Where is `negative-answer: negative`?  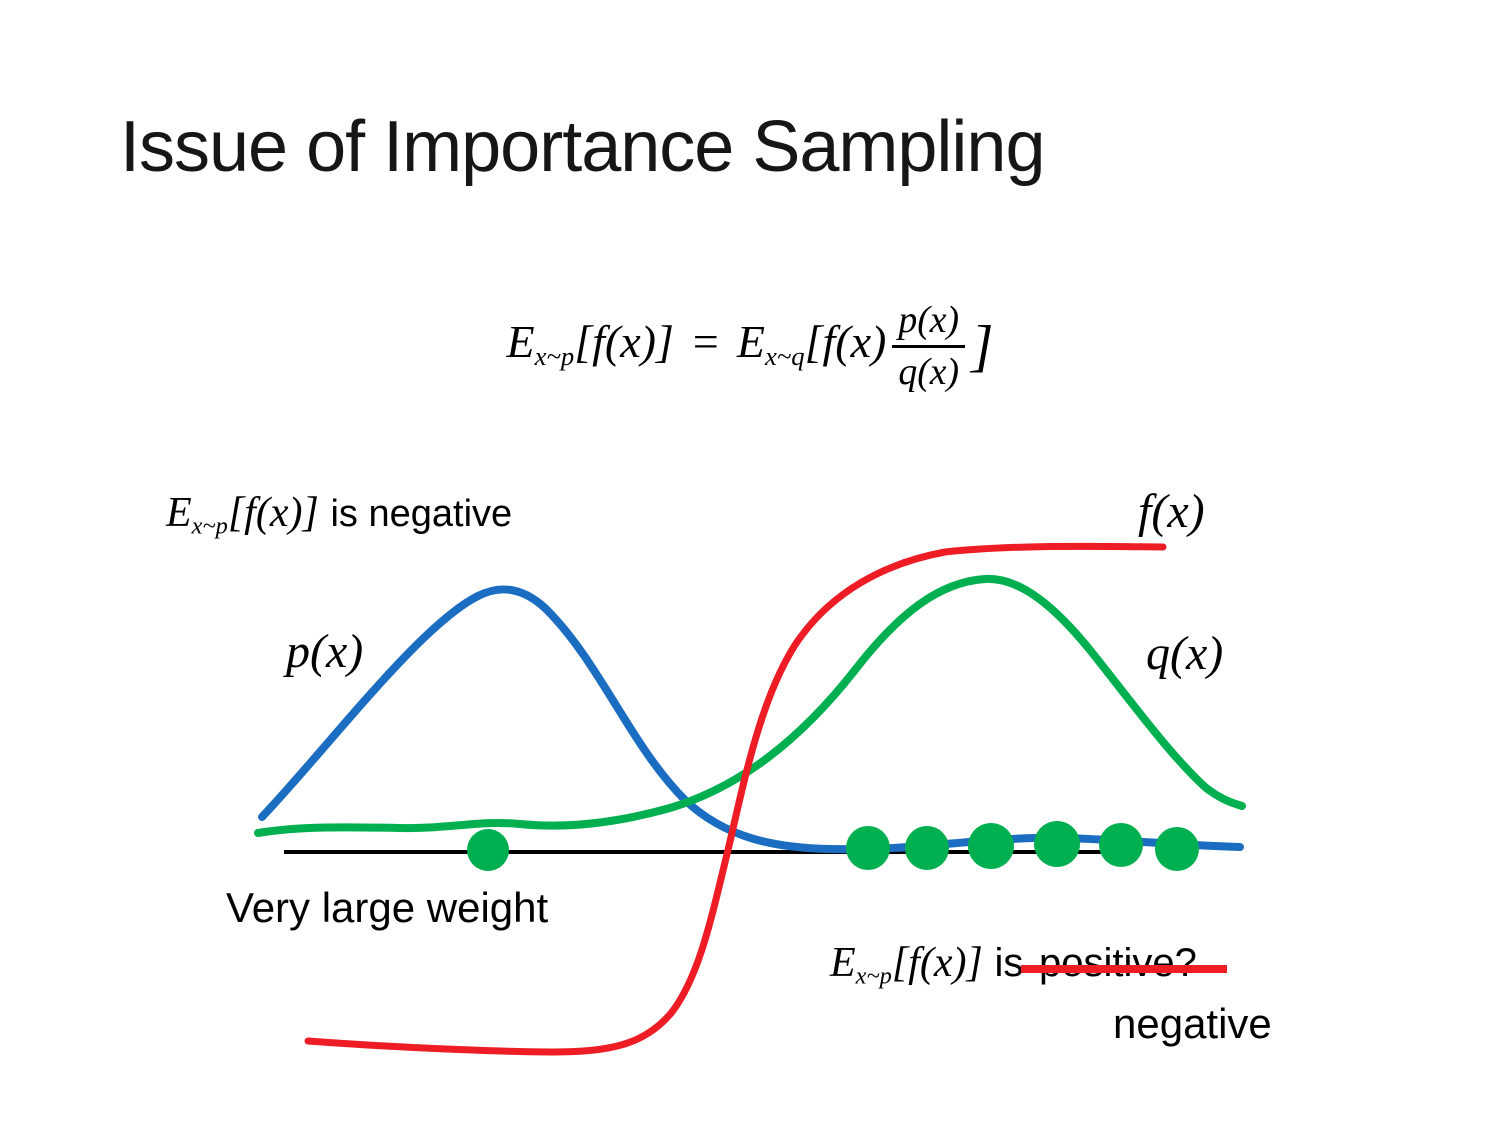 negative-answer: negative is located at coordinates (1192, 1023).